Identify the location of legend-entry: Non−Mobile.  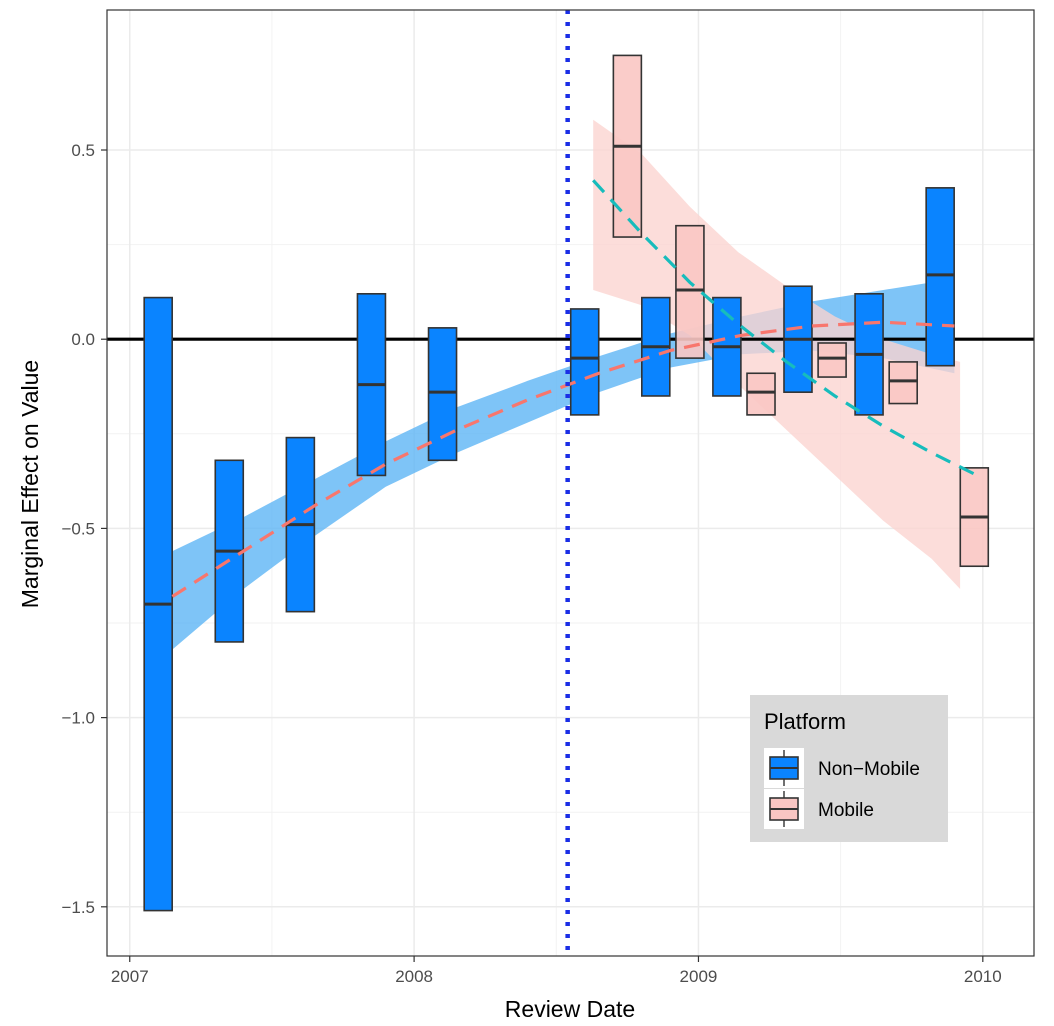
(842, 768).